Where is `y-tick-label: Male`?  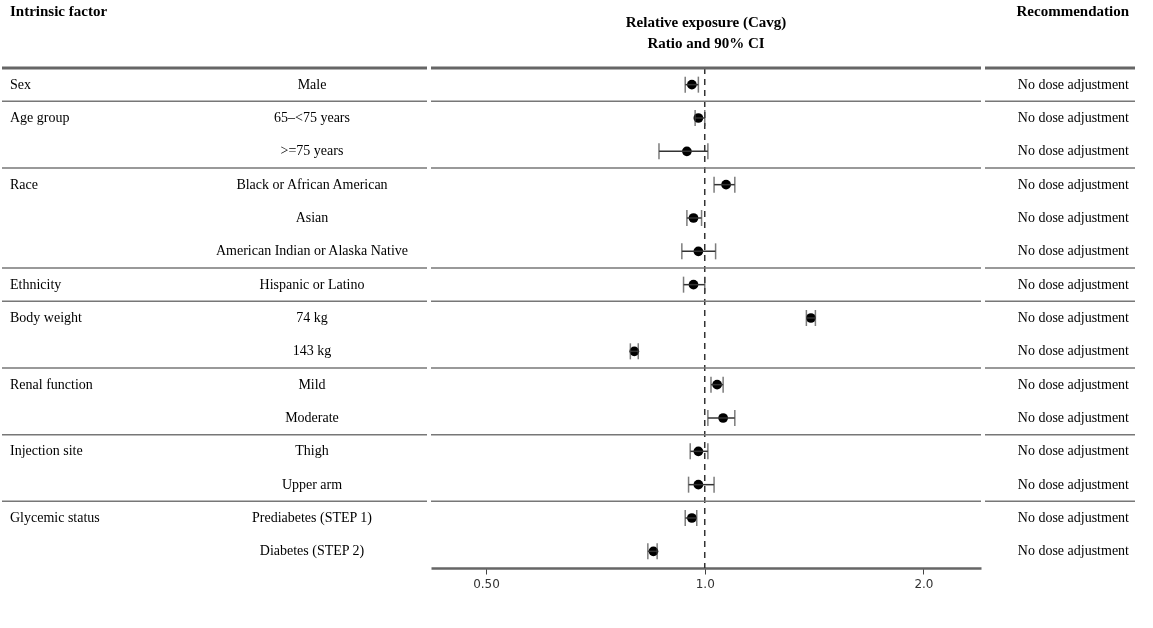
y-tick-label: Male is located at coordinates (312, 84).